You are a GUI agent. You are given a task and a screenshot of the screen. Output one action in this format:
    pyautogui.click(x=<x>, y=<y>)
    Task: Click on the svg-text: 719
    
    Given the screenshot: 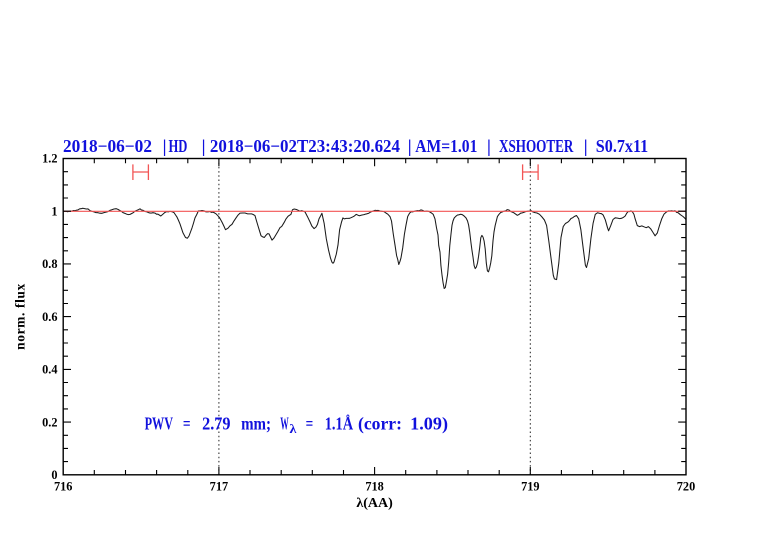 What is the action you would take?
    pyautogui.click(x=530, y=487)
    